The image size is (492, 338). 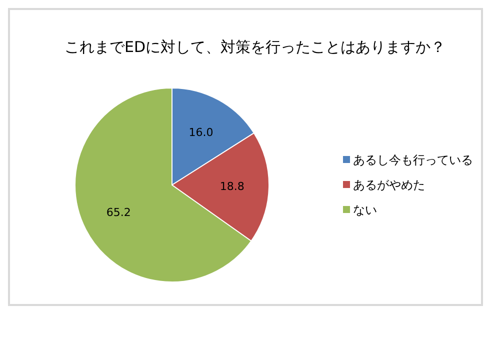 I want to click on legend-label: ない, so click(x=365, y=210).